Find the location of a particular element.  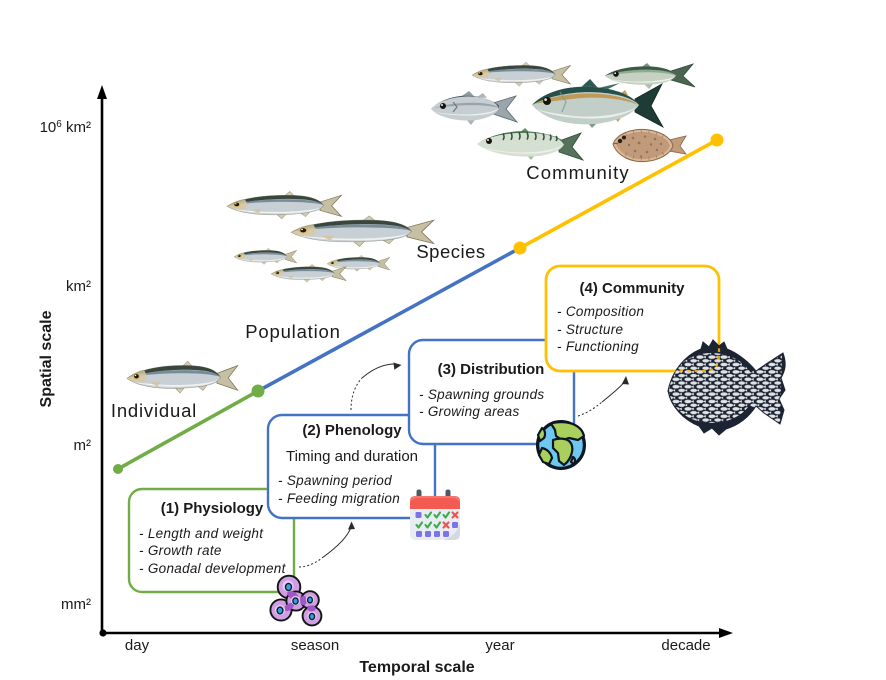

svg-text: - Spawning grounds is located at coordinates (481, 394).